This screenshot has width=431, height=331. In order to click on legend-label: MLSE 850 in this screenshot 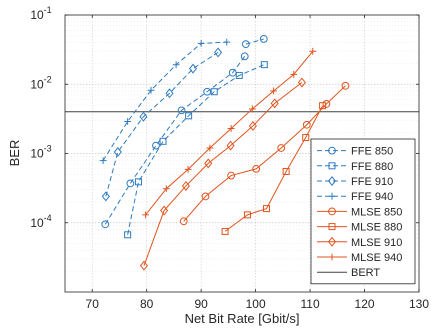, I will do `click(376, 212)`.